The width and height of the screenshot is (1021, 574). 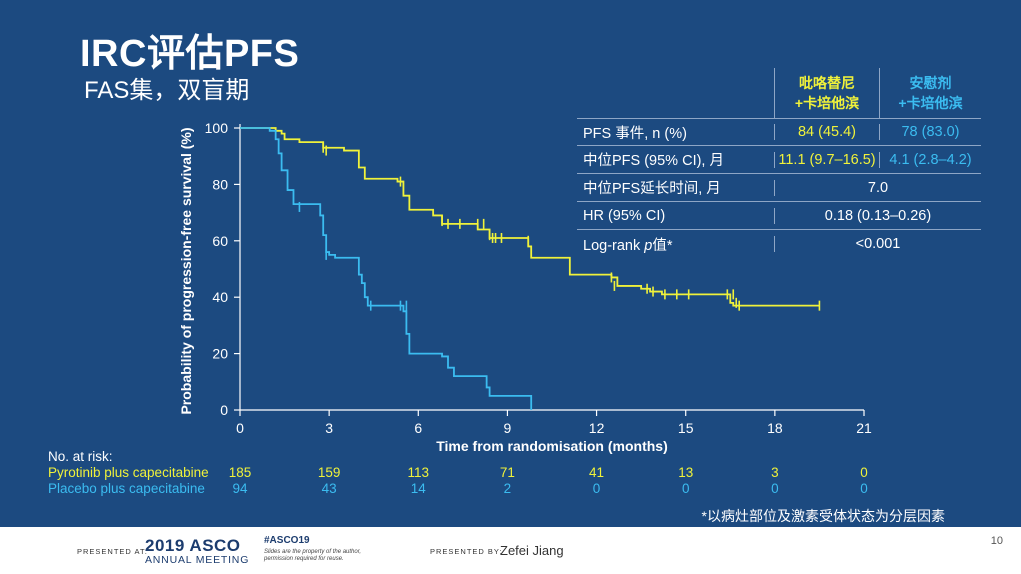 I want to click on risk-count: 41, so click(x=597, y=472).